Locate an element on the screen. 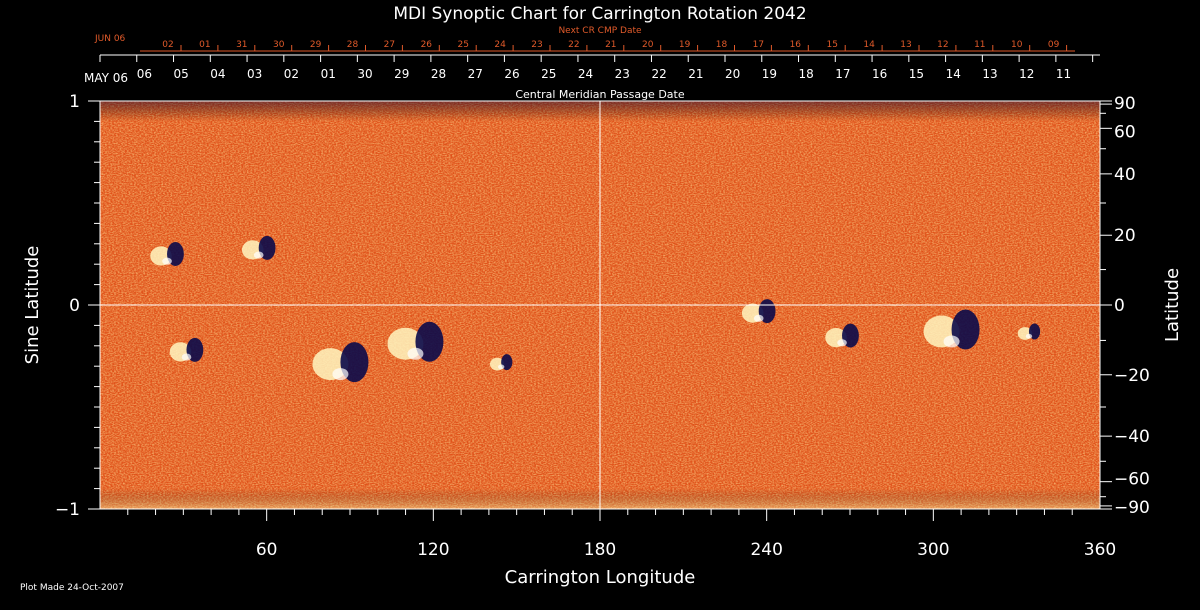 Image resolution: width=1200 pixels, height=610 pixels. top-date-label: 02 is located at coordinates (291, 74).